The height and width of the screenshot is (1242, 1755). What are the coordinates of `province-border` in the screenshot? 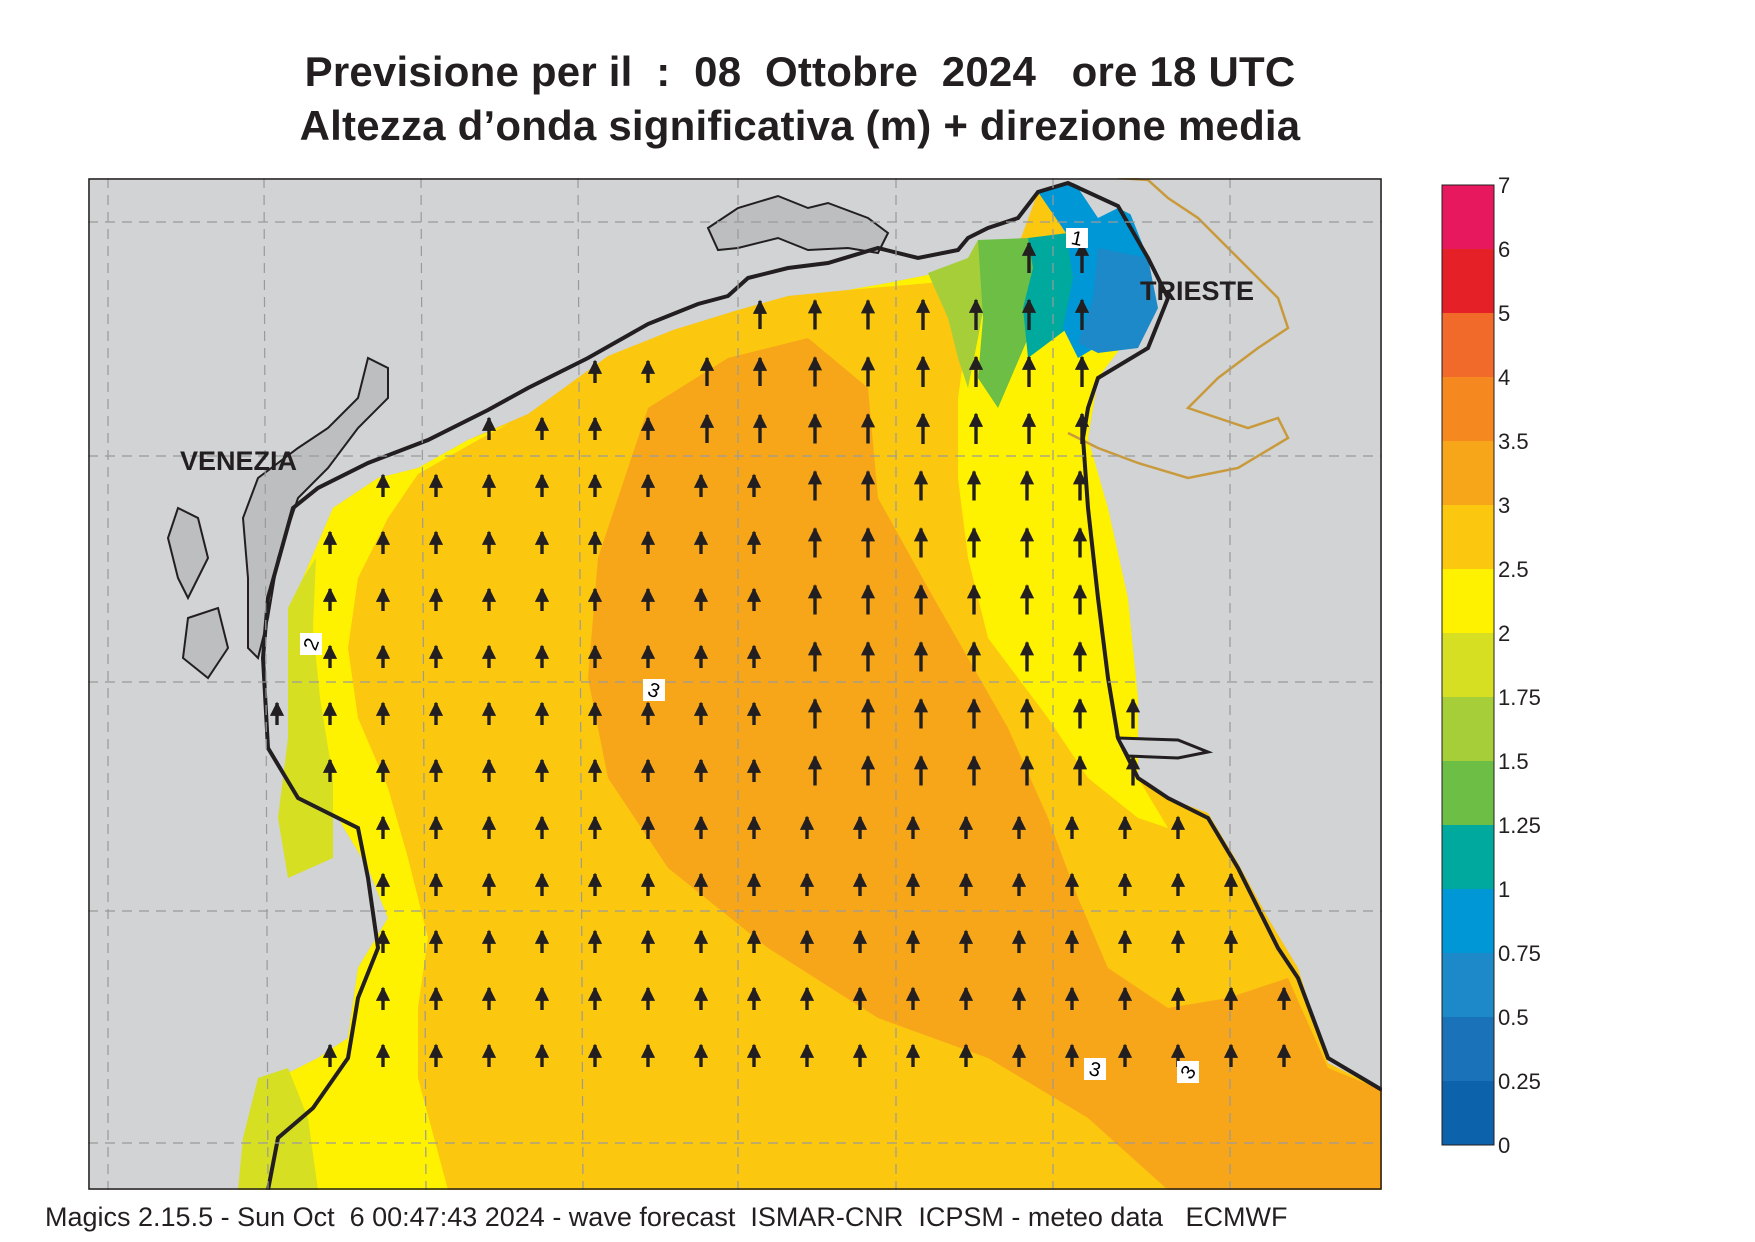 It's located at (1178, 329).